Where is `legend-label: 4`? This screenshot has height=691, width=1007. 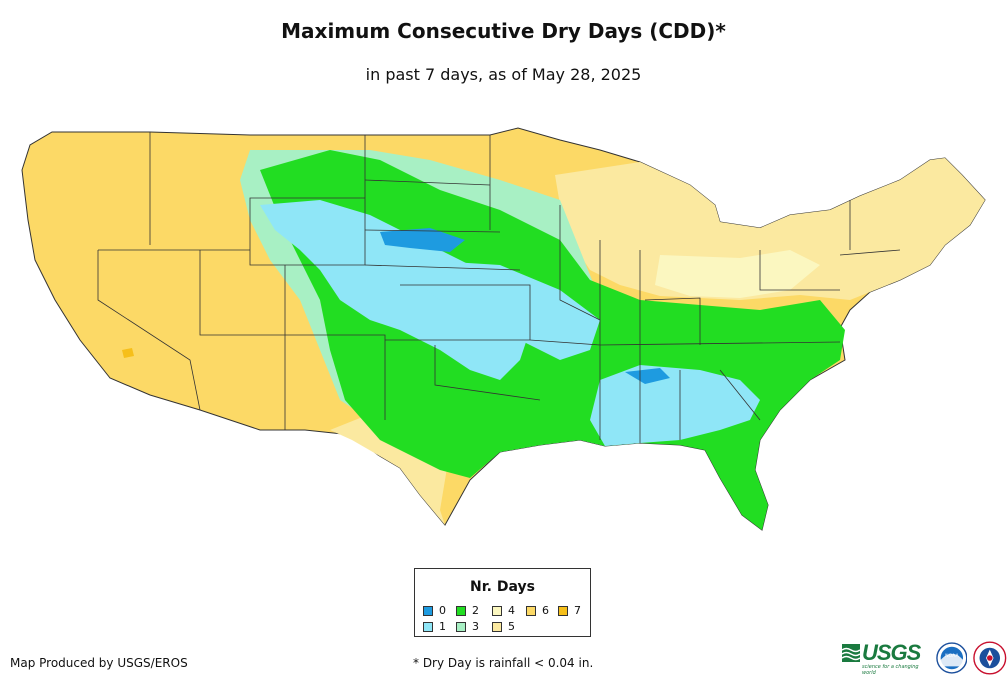 legend-label: 4 is located at coordinates (511, 610).